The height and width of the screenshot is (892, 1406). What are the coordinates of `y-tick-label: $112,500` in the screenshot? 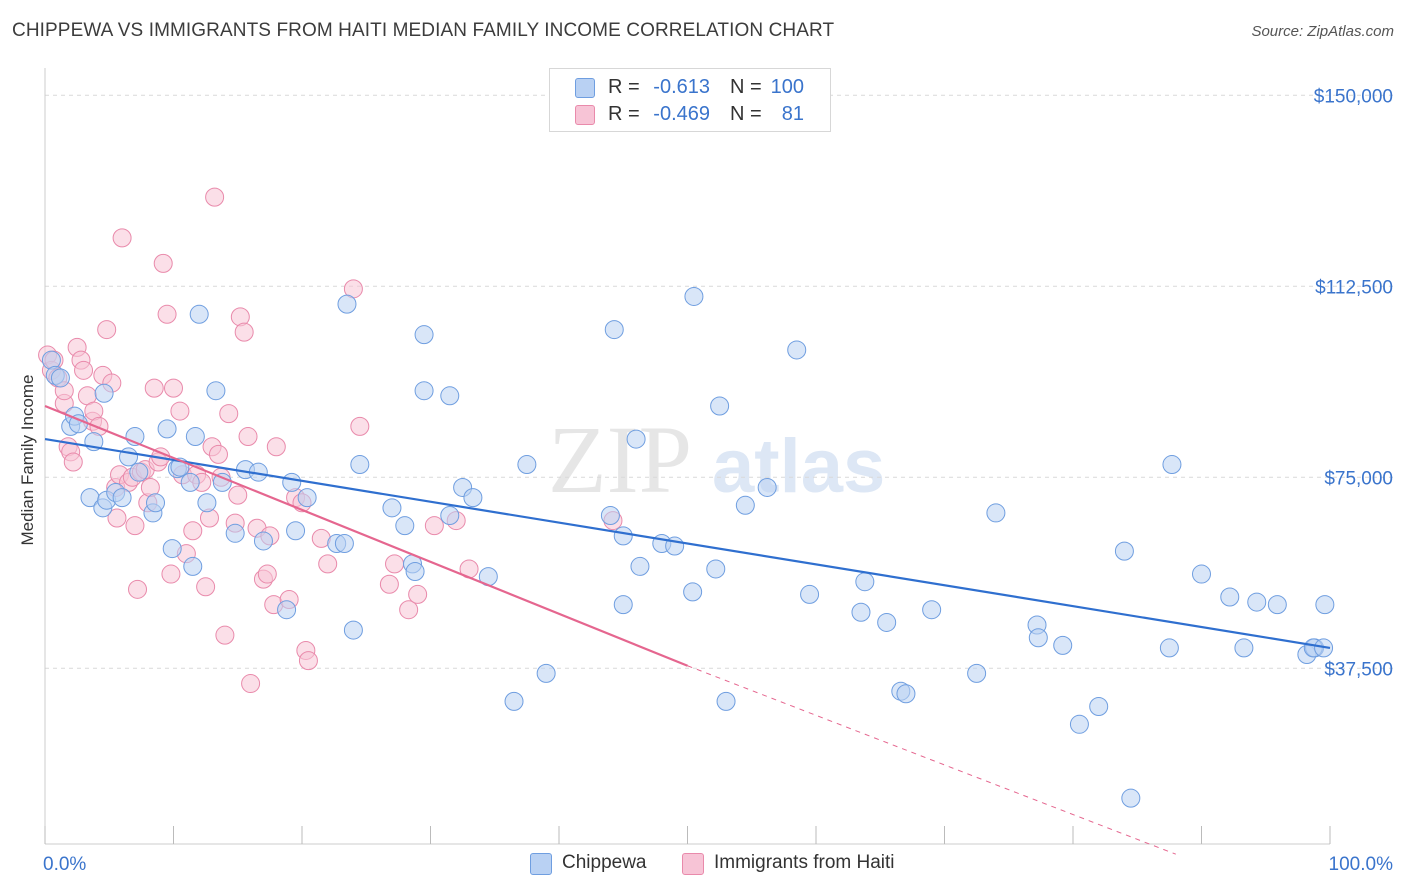 It's located at (1354, 287).